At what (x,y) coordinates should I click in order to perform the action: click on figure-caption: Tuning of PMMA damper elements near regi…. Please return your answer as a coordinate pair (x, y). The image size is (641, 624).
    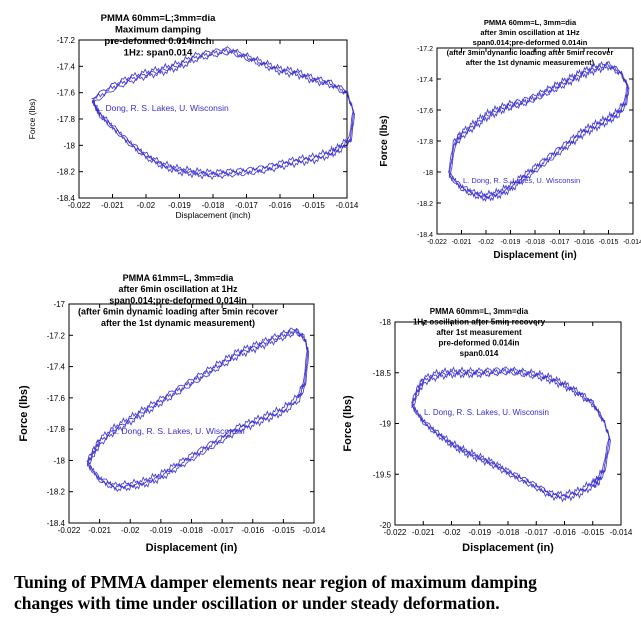
    Looking at the image, I should click on (324, 593).